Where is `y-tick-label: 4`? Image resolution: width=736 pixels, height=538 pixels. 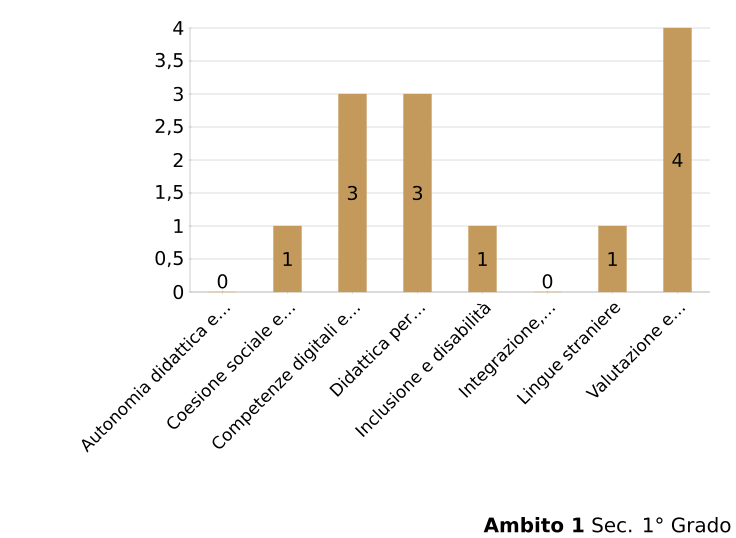 y-tick-label: 4 is located at coordinates (178, 28).